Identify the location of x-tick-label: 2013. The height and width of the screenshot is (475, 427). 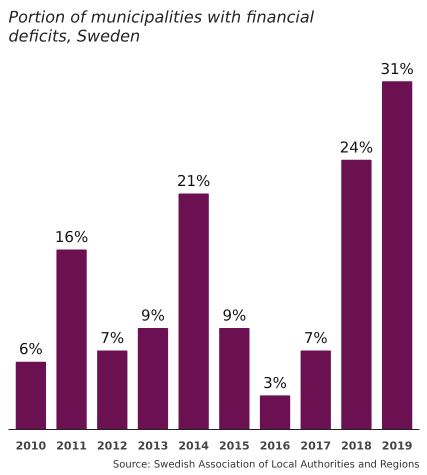
(153, 446).